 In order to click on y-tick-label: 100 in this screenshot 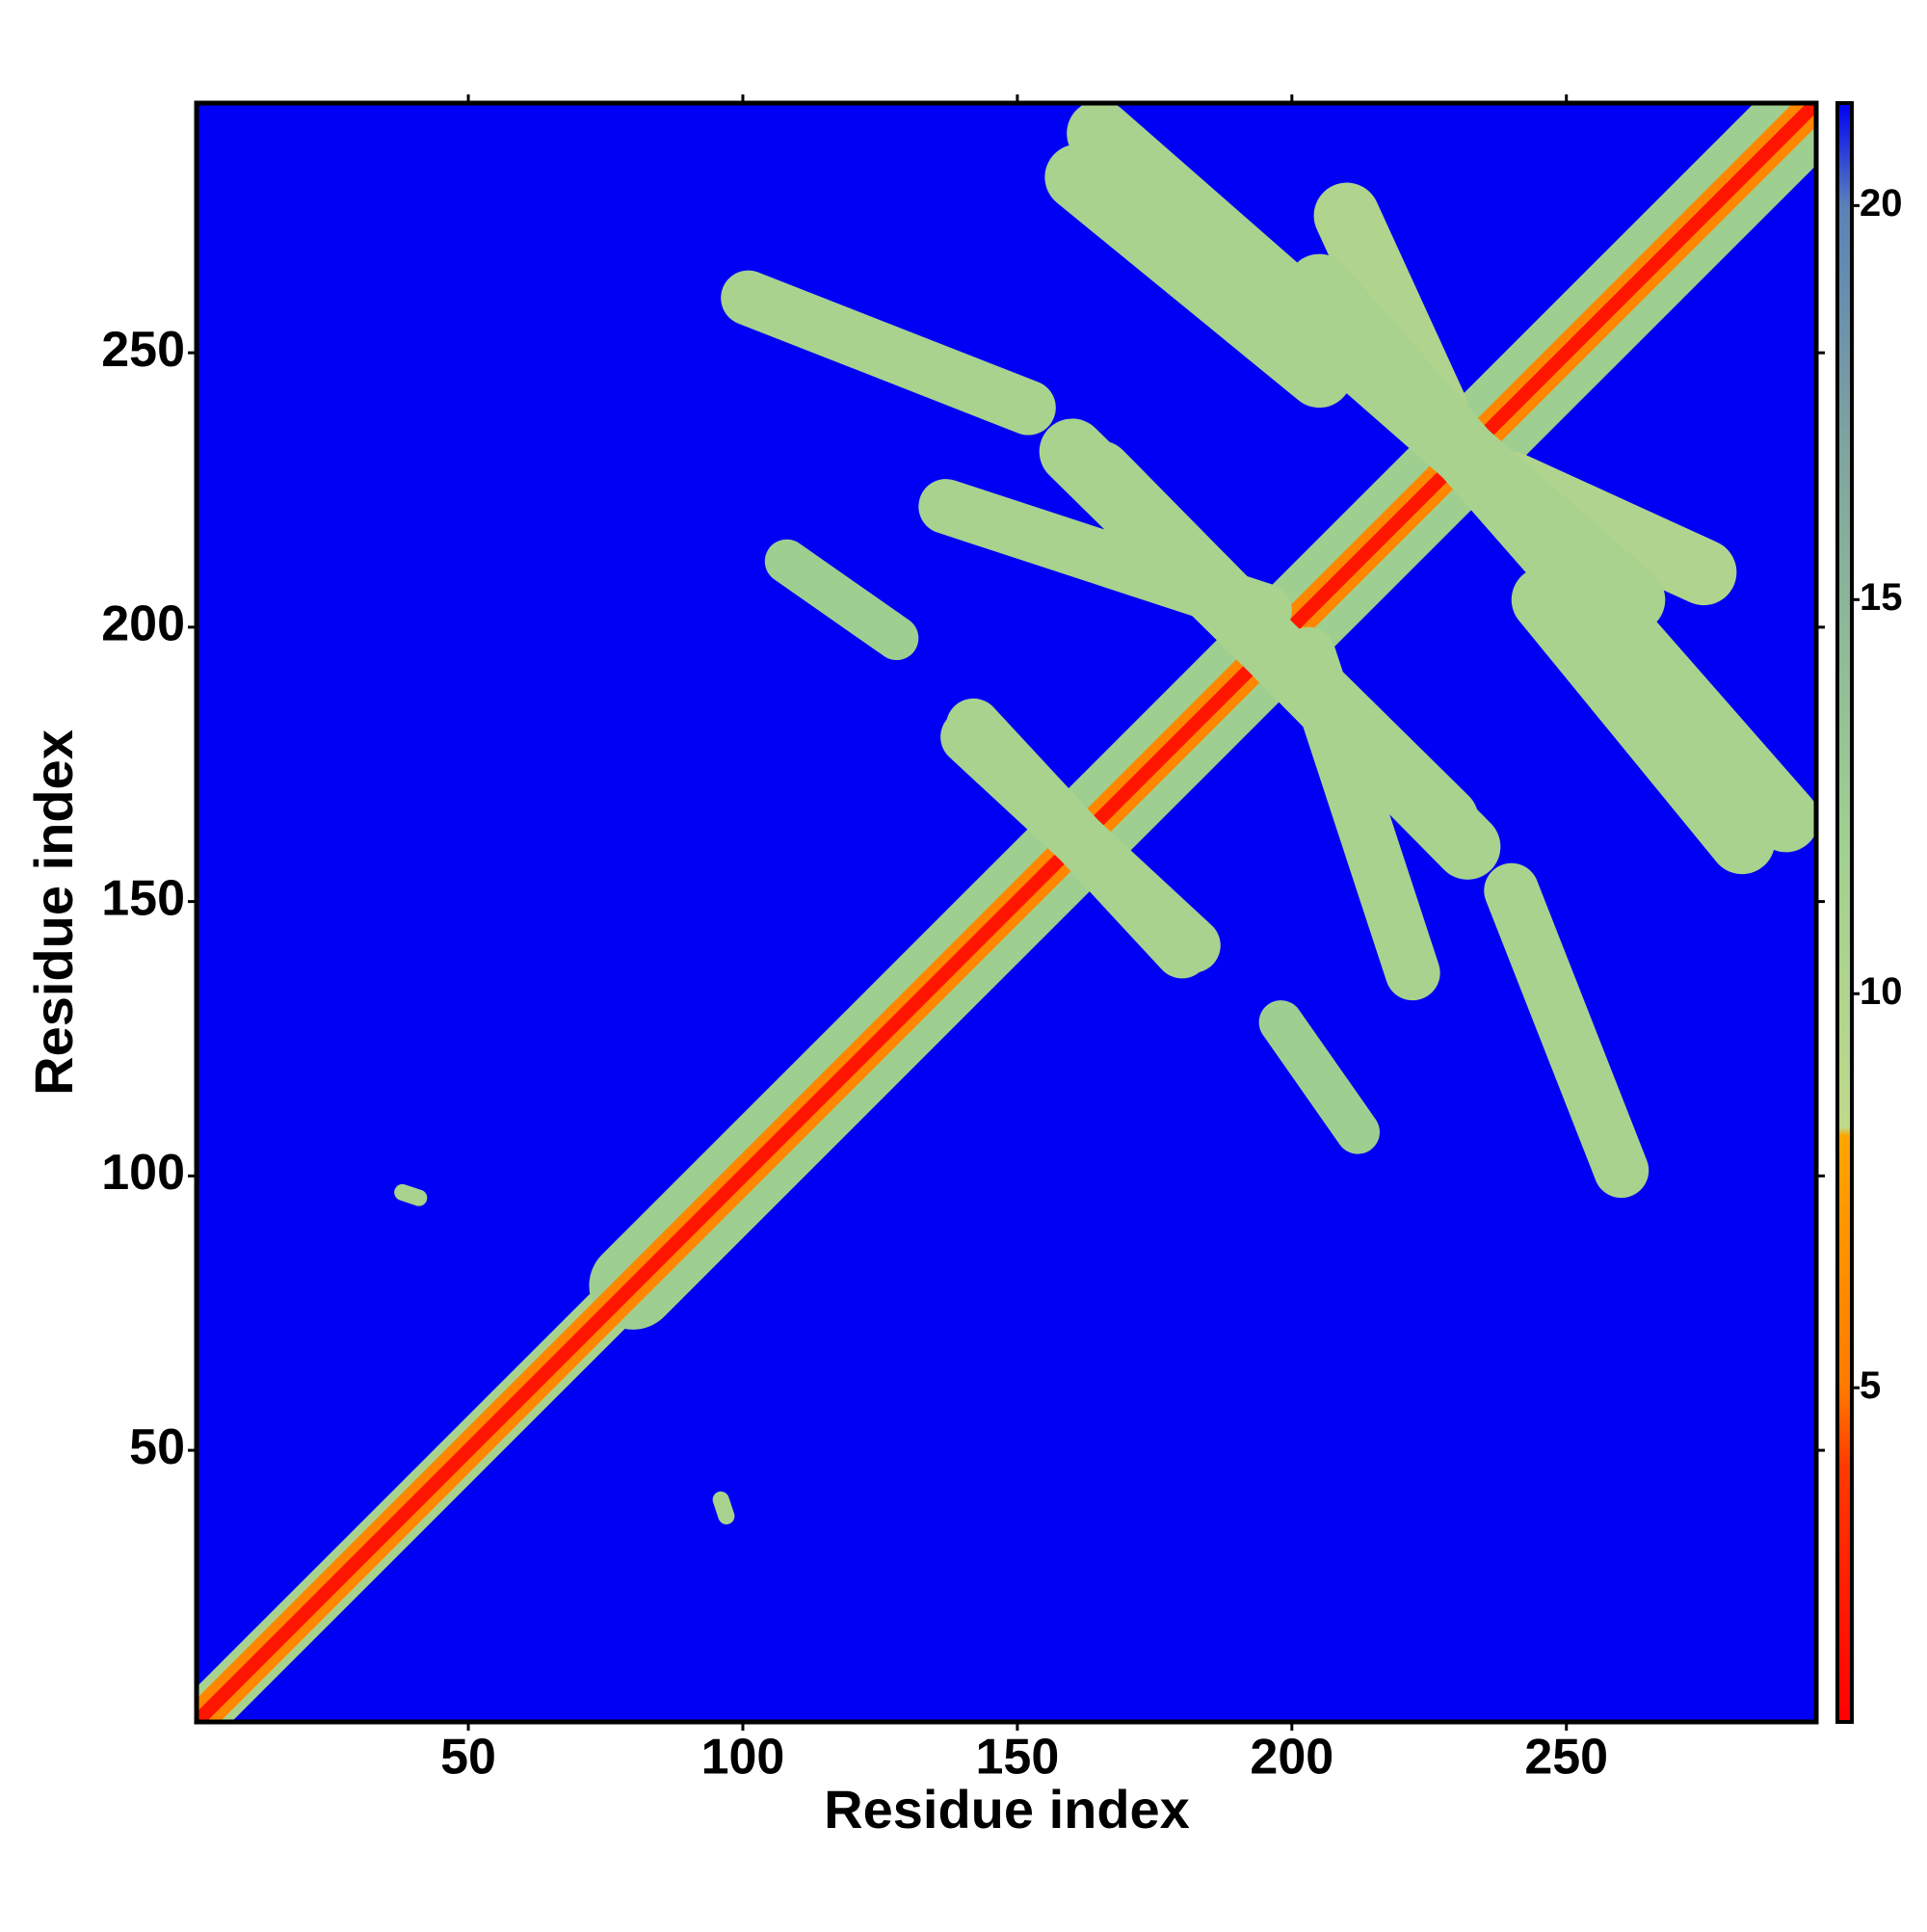, I will do `click(143, 1173)`.